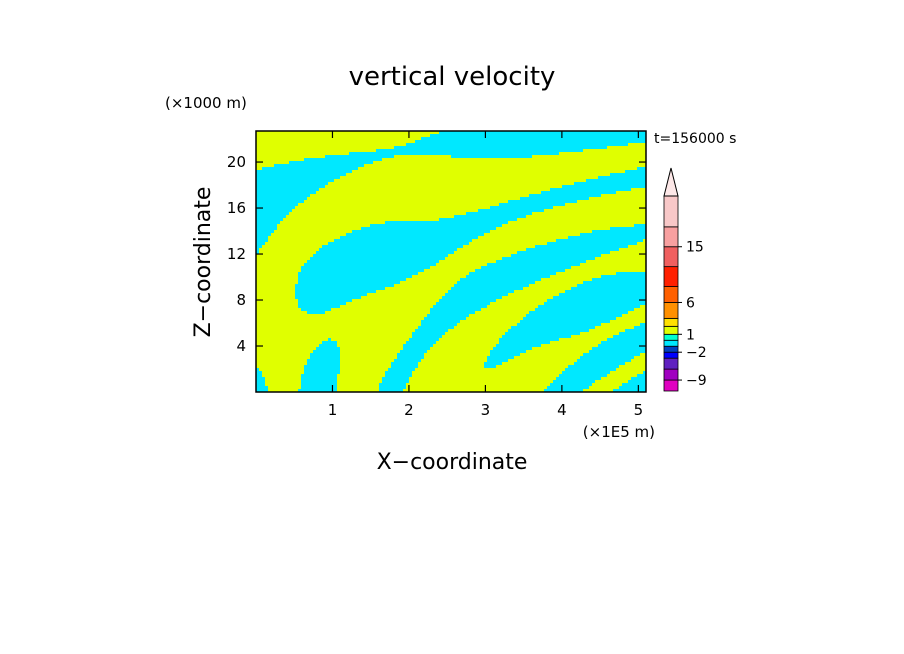  What do you see at coordinates (685, 279) in the screenshot?
I see `colorbar: 15 6 1 −2 −9` at bounding box center [685, 279].